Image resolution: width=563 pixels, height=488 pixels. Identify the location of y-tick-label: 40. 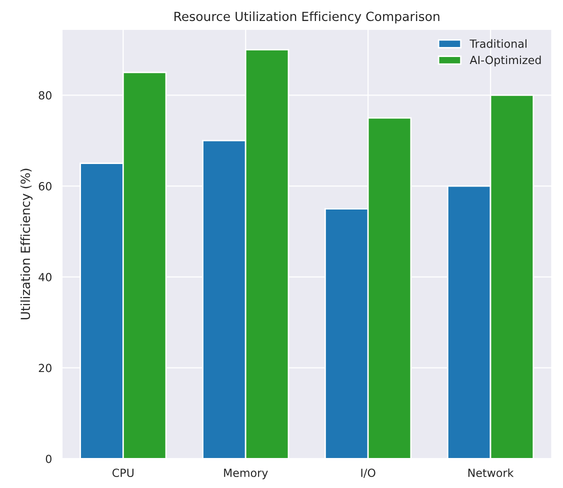
(45, 277).